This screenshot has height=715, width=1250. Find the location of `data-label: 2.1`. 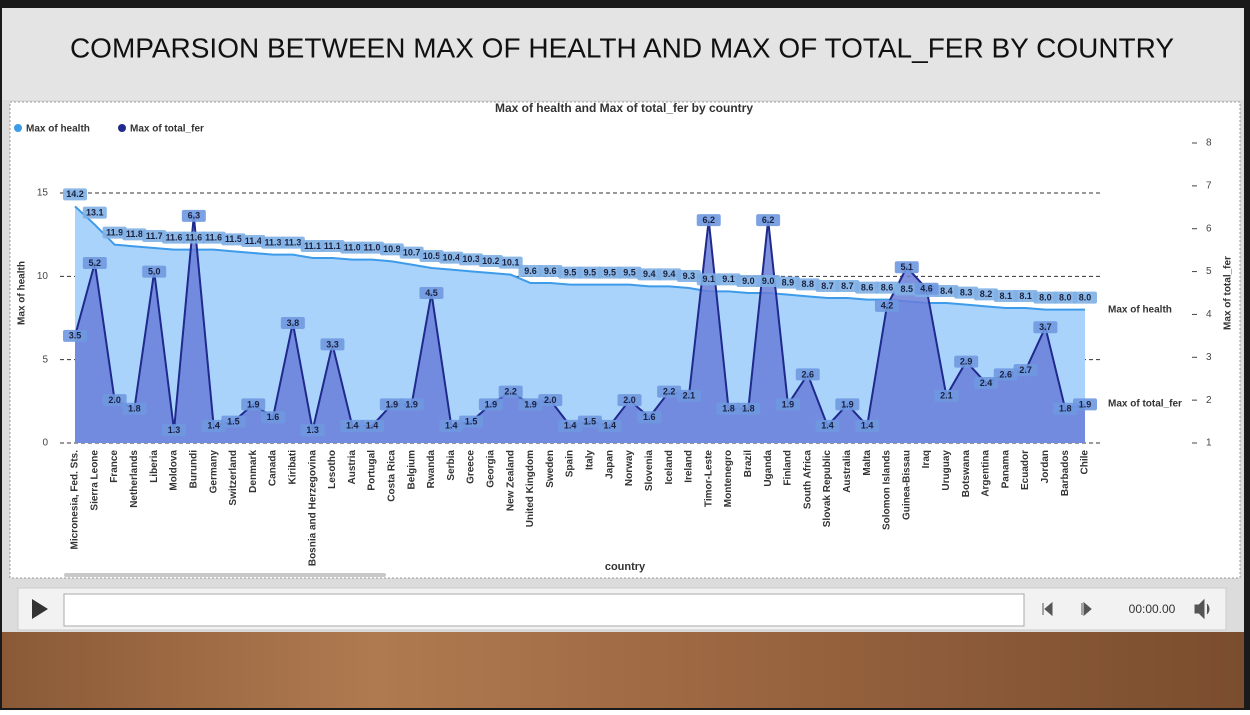

data-label: 2.1 is located at coordinates (689, 396).